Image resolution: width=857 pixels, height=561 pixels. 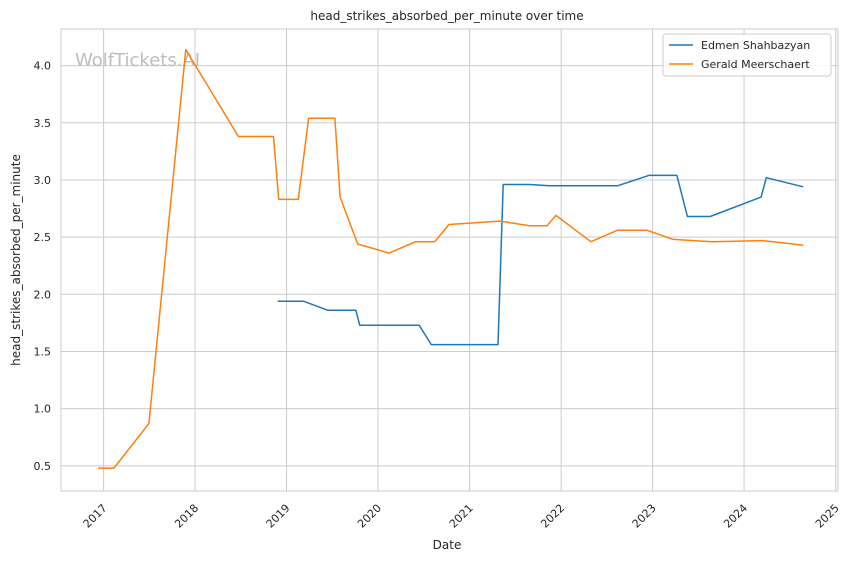 What do you see at coordinates (43, 123) in the screenshot?
I see `y-tick-label: 3.5` at bounding box center [43, 123].